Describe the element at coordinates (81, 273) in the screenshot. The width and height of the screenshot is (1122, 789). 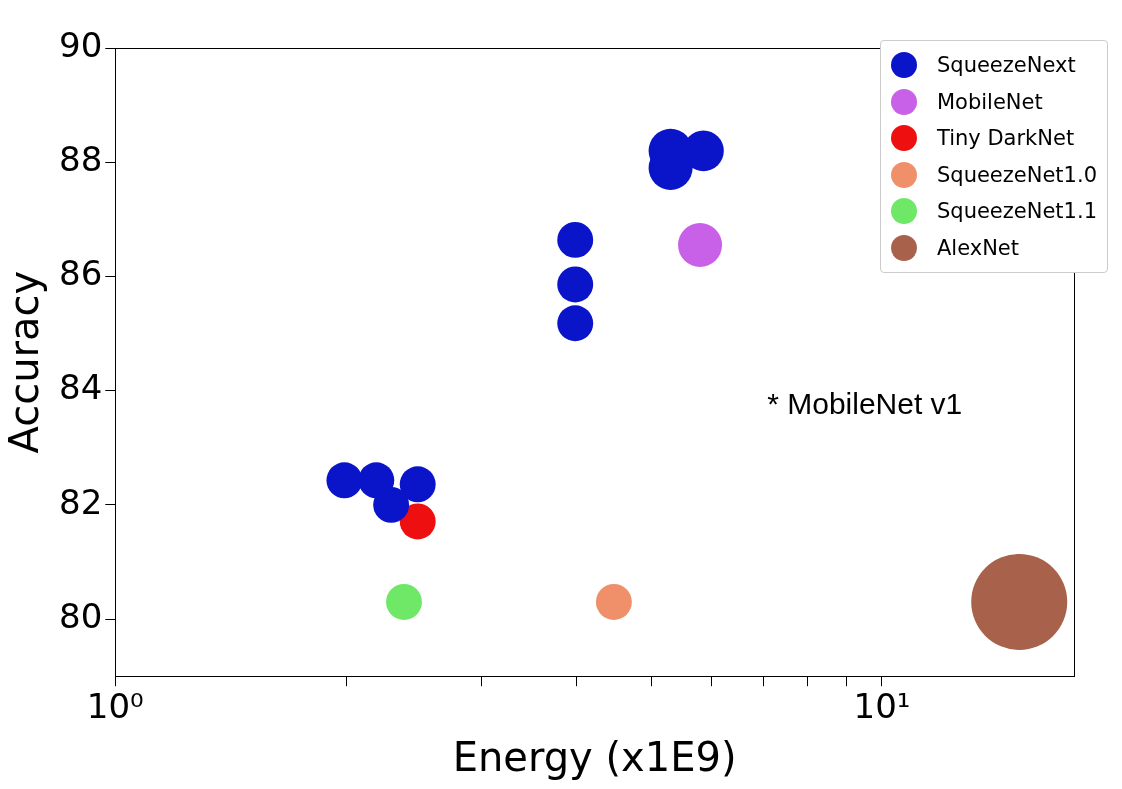
I see `y-tick-label: 86` at that location.